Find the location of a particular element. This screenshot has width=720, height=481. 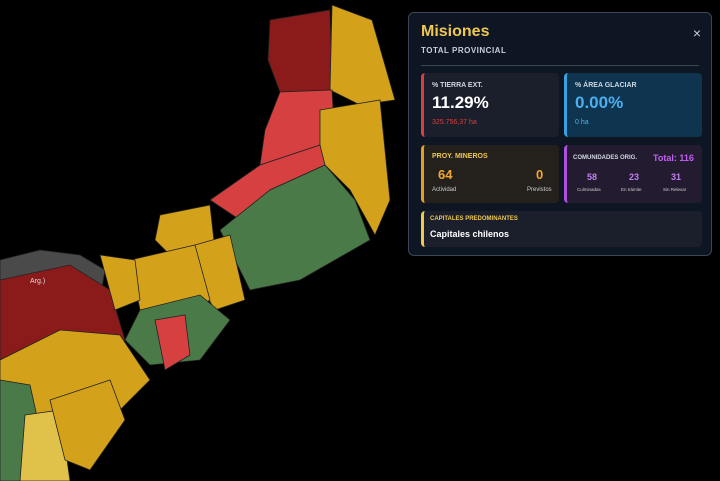

community-value: 23 is located at coordinates (634, 177).